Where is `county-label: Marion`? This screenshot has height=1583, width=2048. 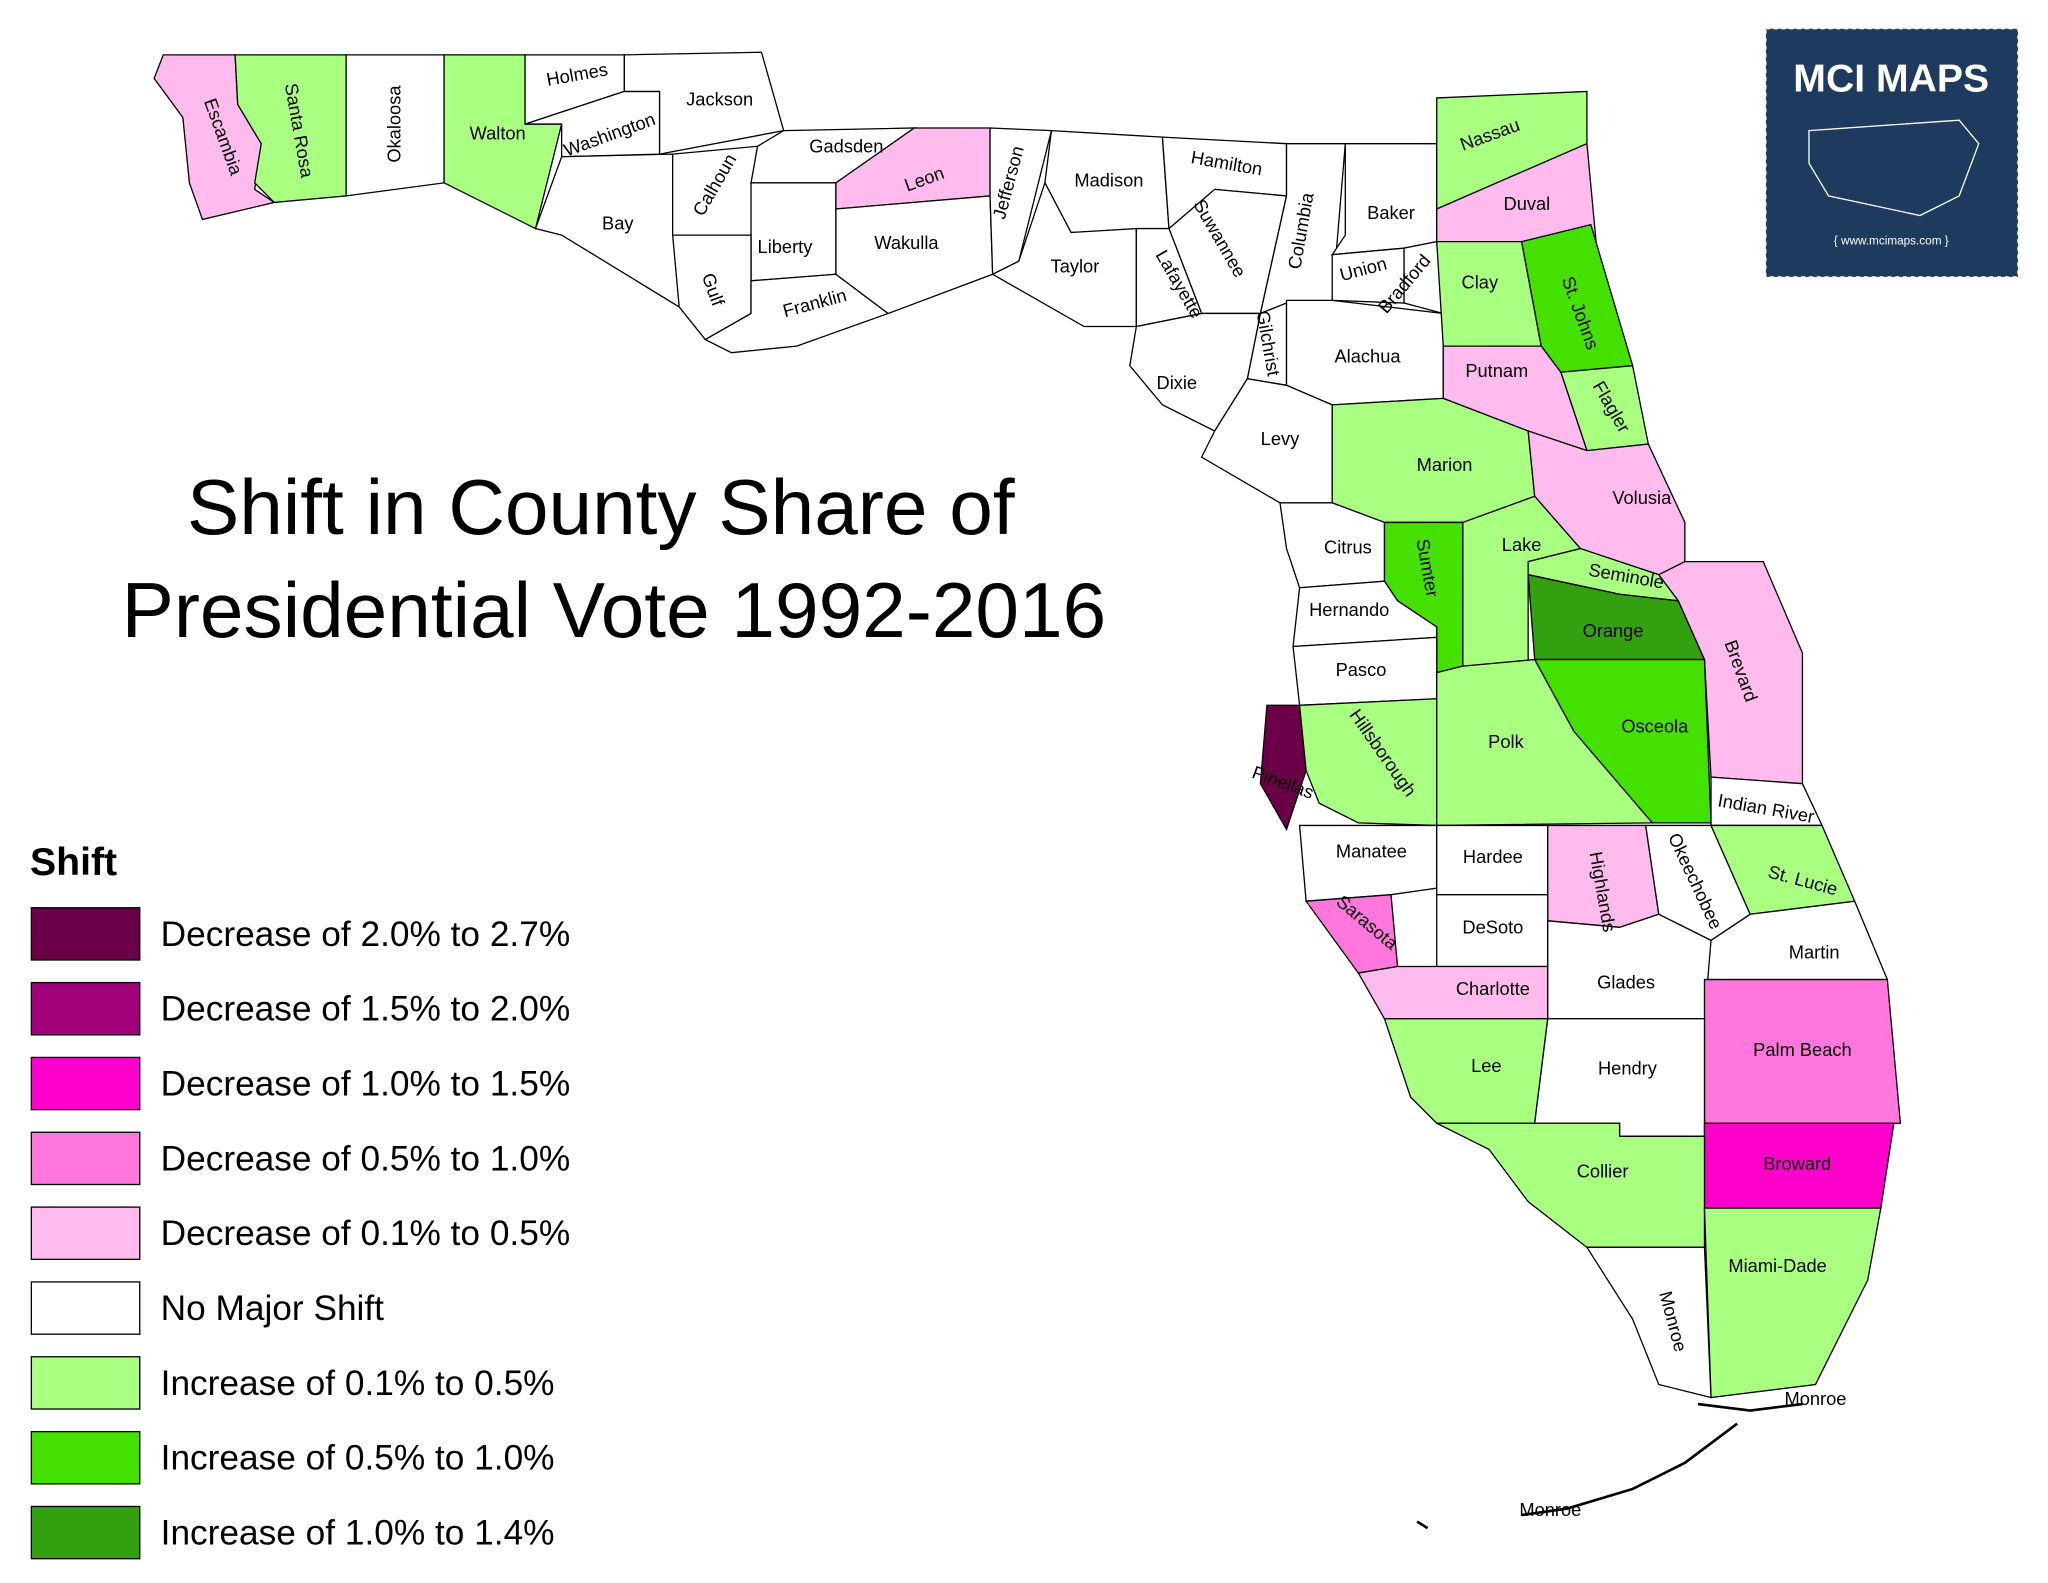 county-label: Marion is located at coordinates (1445, 464).